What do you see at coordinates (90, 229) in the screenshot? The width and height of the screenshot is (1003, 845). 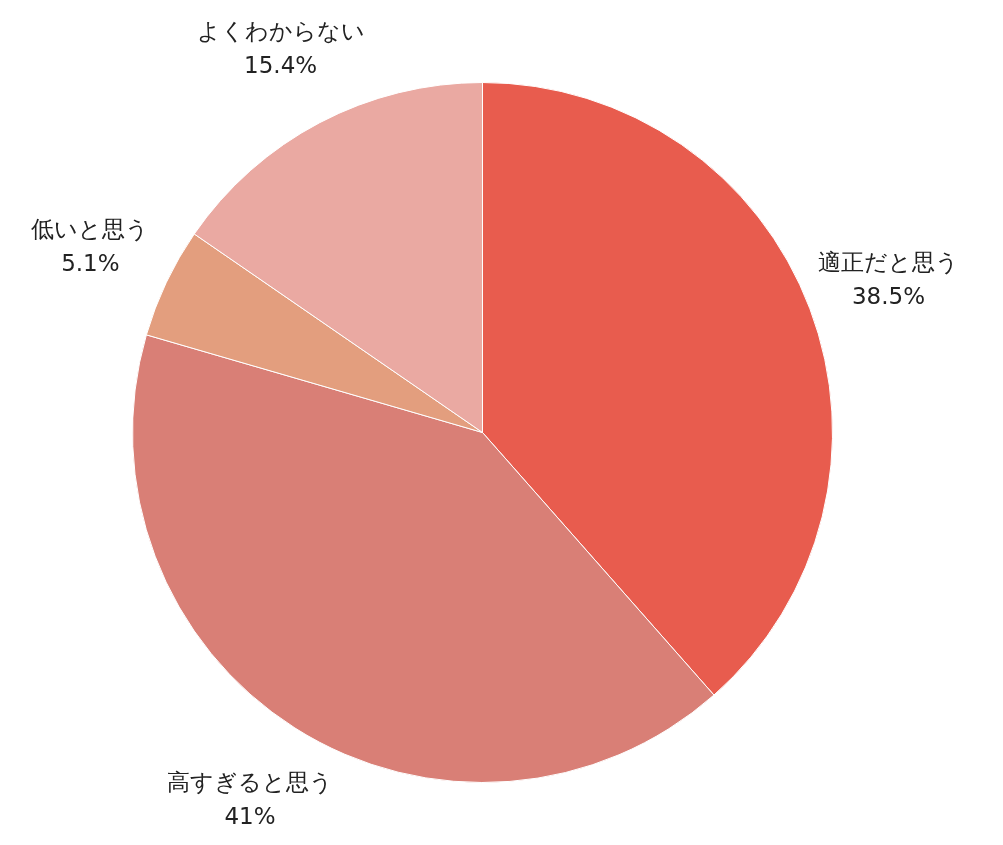 I see `slice-label: 低いと思う` at bounding box center [90, 229].